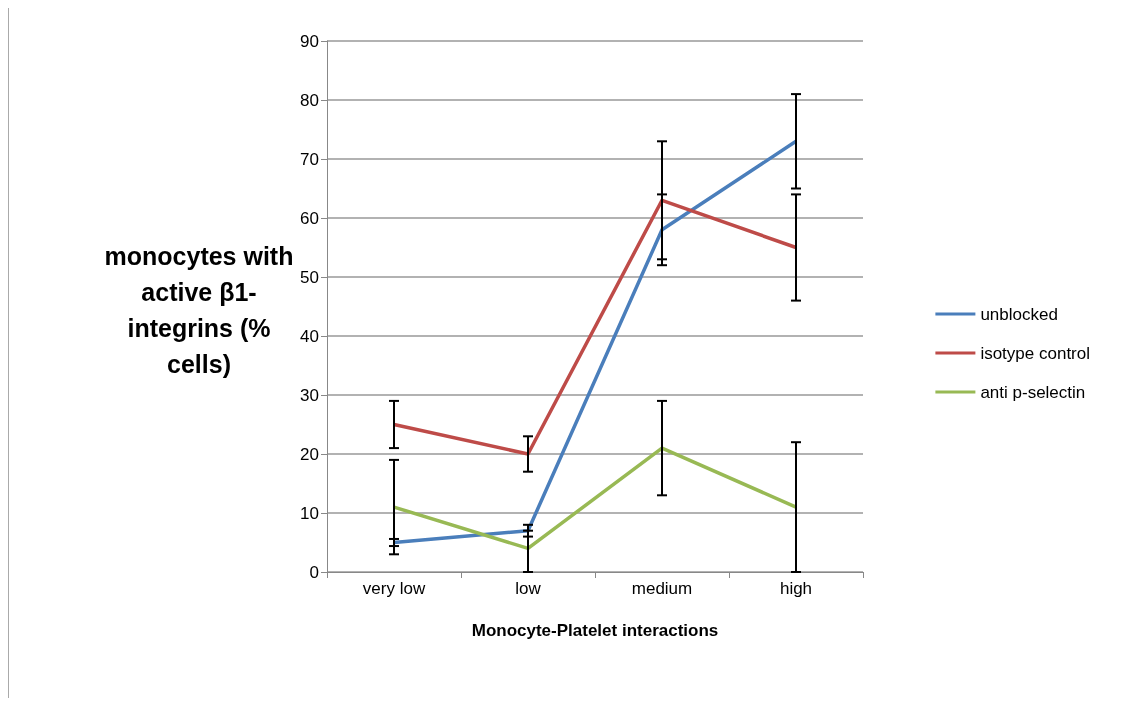 This screenshot has width=1122, height=706. Describe the element at coordinates (662, 588) in the screenshot. I see `x-tick-label: medium` at that location.